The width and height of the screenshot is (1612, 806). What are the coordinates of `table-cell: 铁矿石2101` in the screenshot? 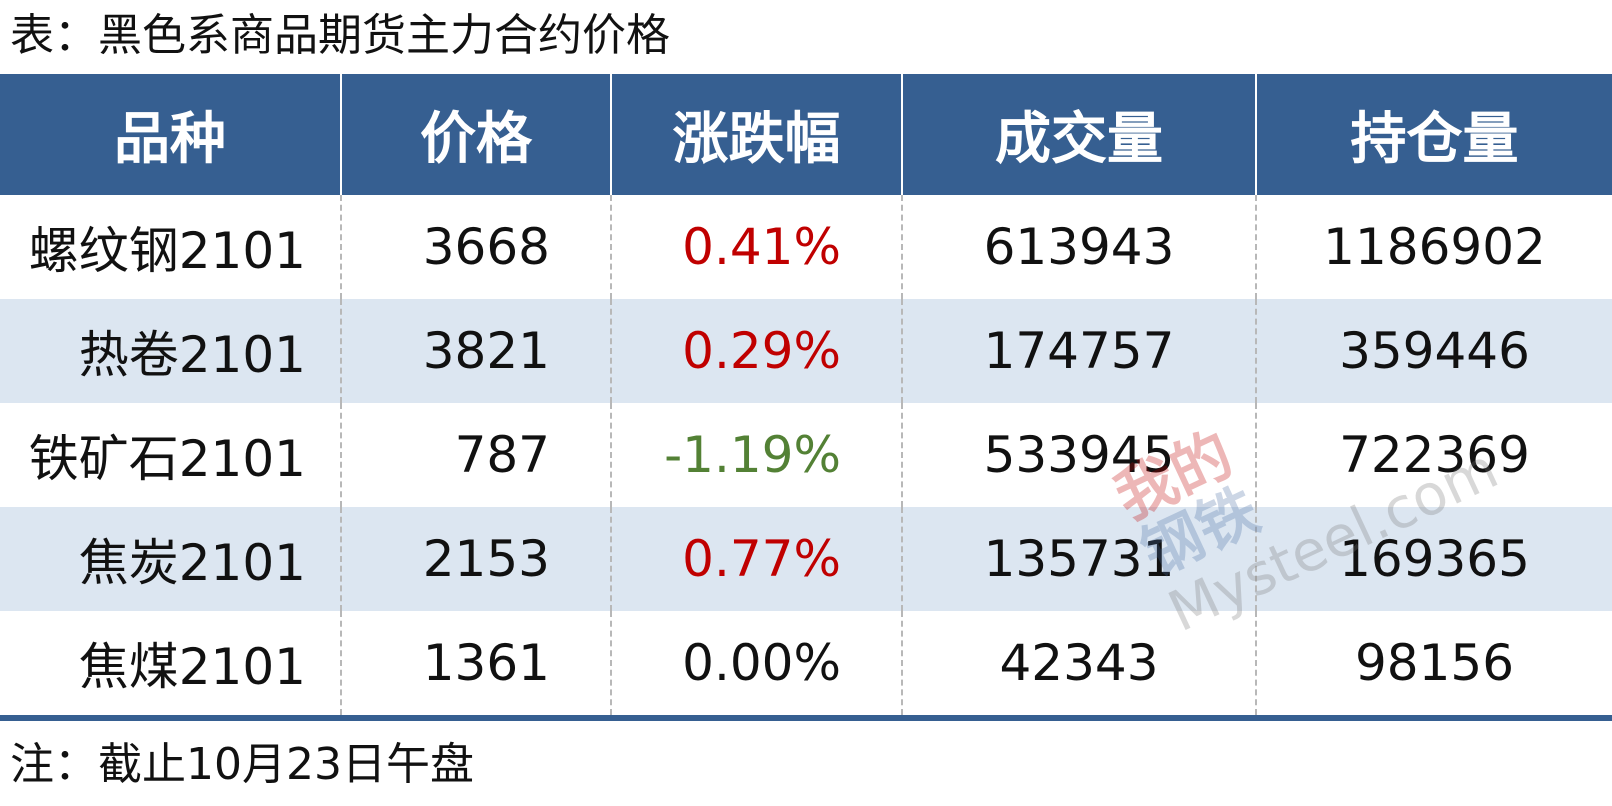 It's located at (167, 459).